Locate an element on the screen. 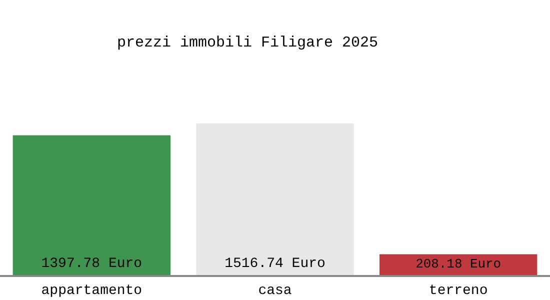 This screenshot has width=550, height=300. data-label: 208.18 Euro is located at coordinates (459, 264).